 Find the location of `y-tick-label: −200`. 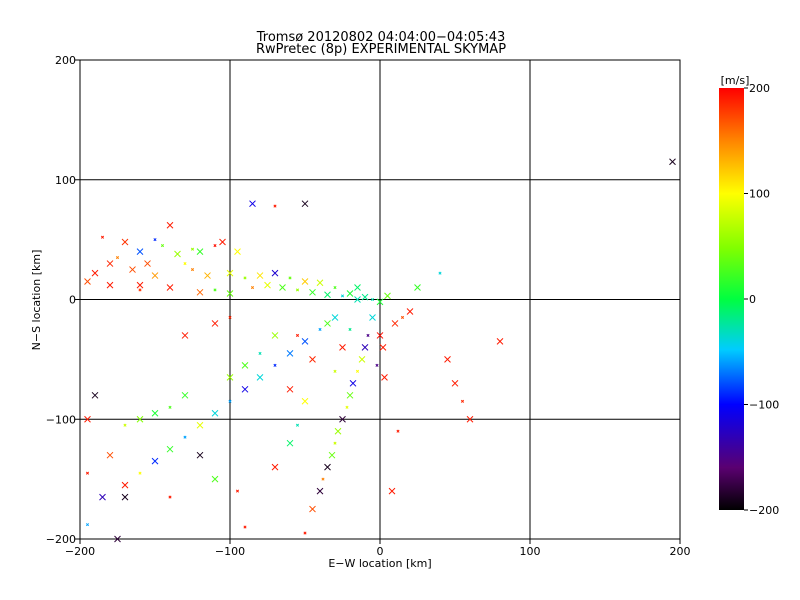

y-tick-label: −200 is located at coordinates (61, 539).